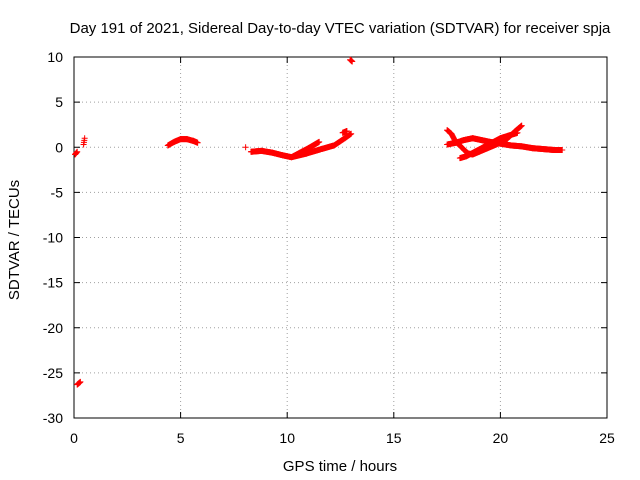  What do you see at coordinates (55, 57) in the screenshot?
I see `y-tick-label: 10` at bounding box center [55, 57].